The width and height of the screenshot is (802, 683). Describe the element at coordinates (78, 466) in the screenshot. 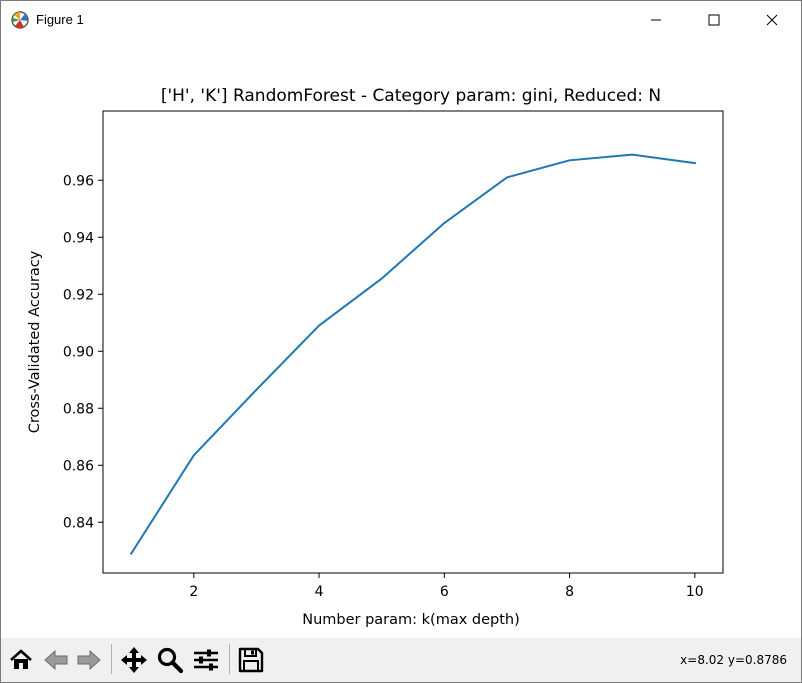

I see `y-tick-label: 0.86` at that location.